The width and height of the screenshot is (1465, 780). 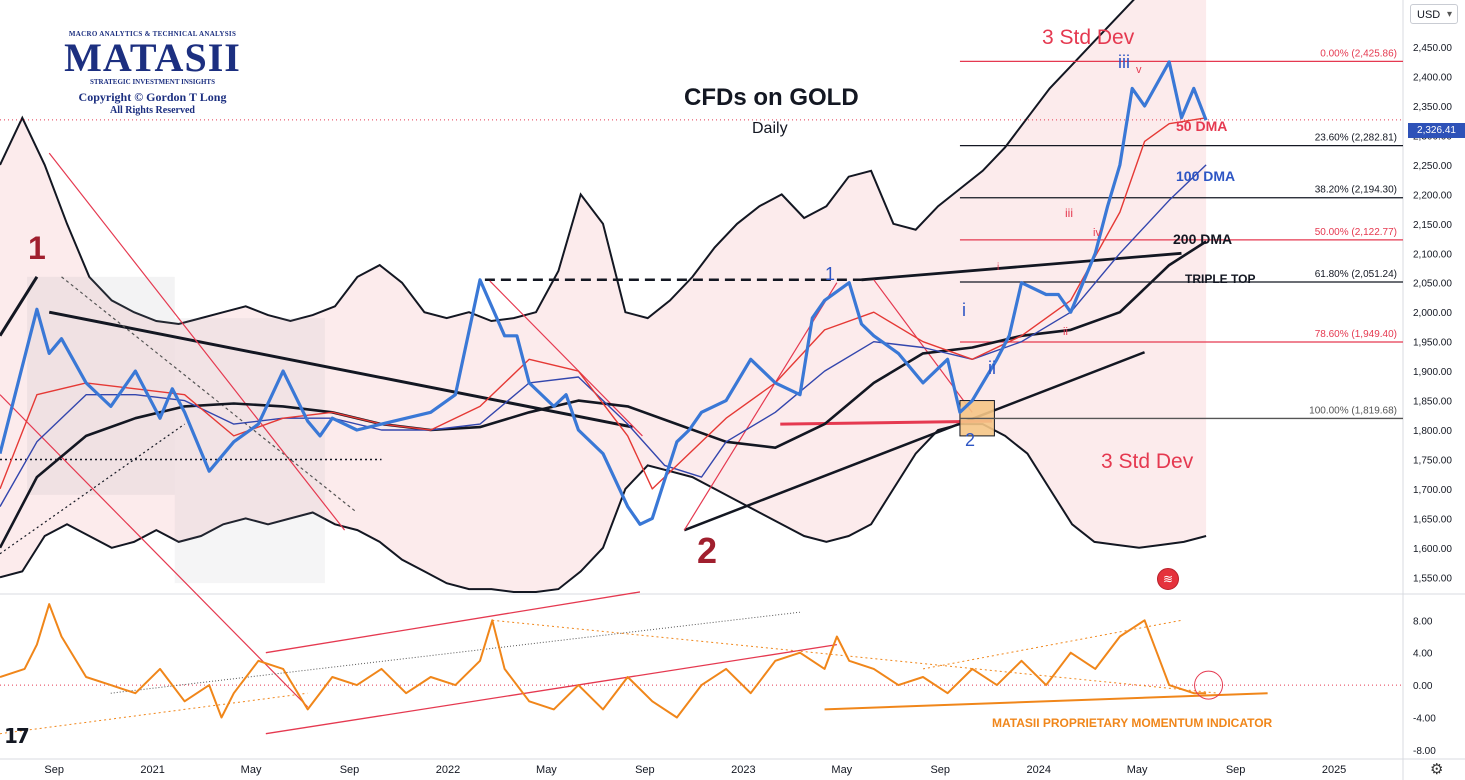 What do you see at coordinates (970, 440) in the screenshot?
I see `wave-small-2-label: 2` at bounding box center [970, 440].